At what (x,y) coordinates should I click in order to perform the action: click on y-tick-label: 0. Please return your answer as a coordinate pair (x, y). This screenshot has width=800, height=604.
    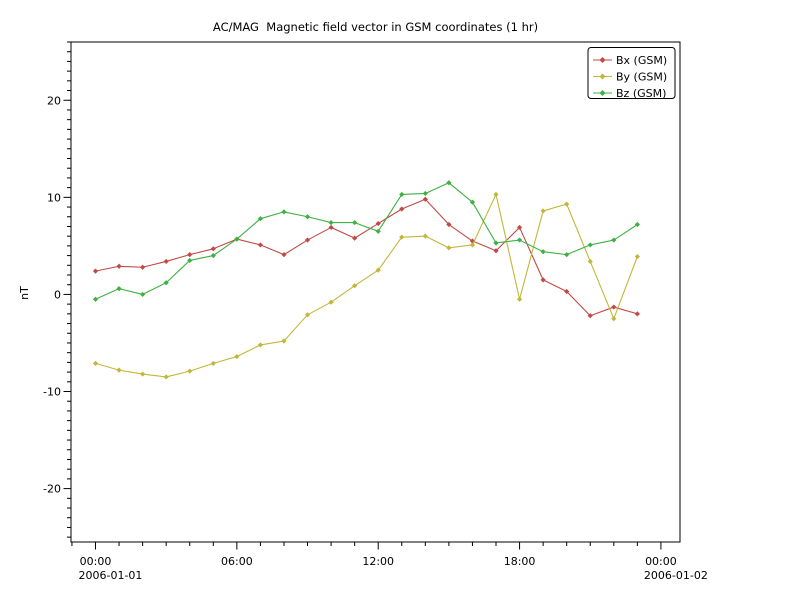
    Looking at the image, I should click on (57, 294).